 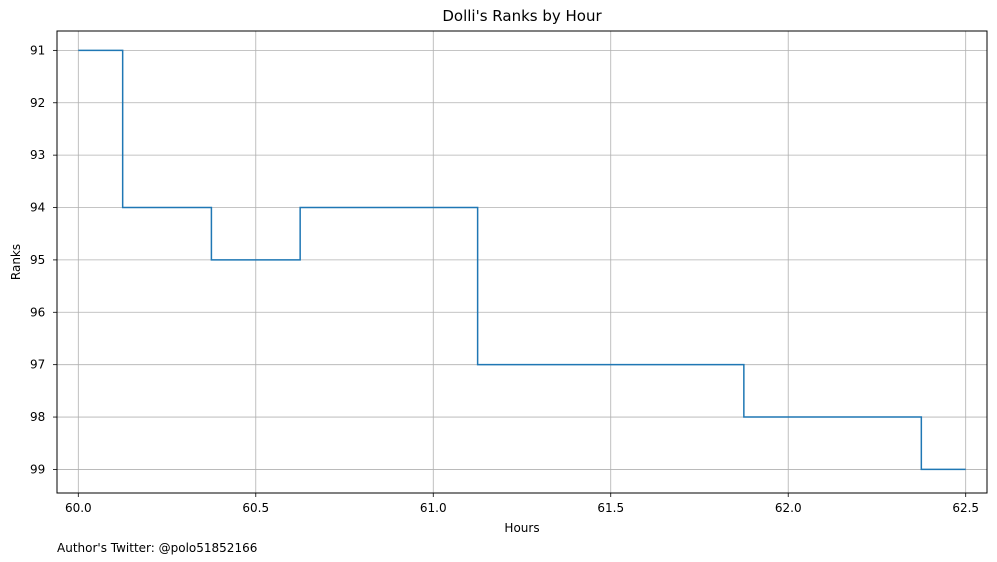 What do you see at coordinates (37, 365) in the screenshot?
I see `y-tick-label: 97` at bounding box center [37, 365].